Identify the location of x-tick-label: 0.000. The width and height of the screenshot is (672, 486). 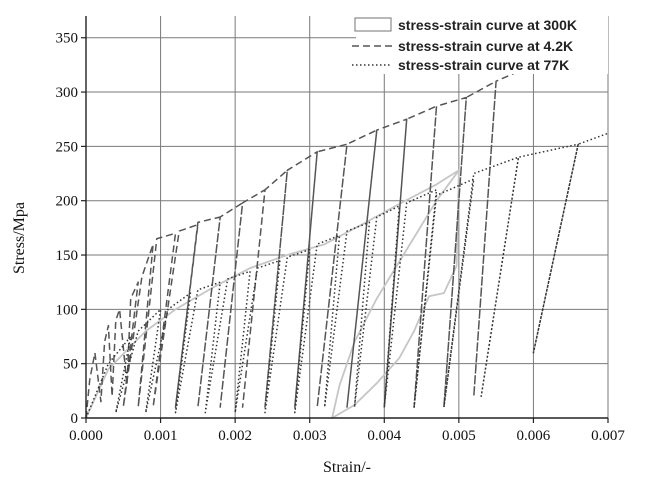
(86, 436).